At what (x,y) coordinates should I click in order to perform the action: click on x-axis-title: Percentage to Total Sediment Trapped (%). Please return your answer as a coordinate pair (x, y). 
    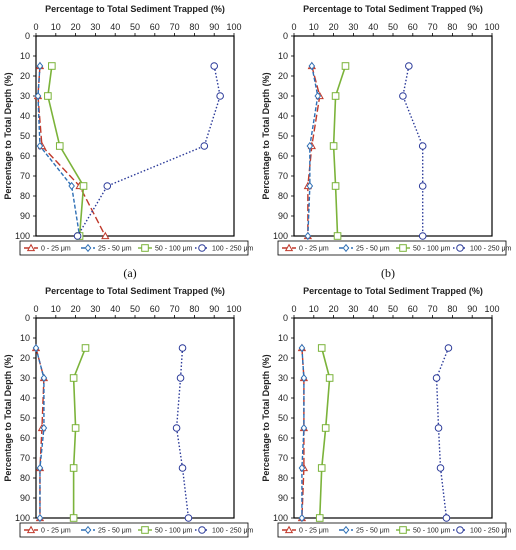
    Looking at the image, I should click on (135, 291).